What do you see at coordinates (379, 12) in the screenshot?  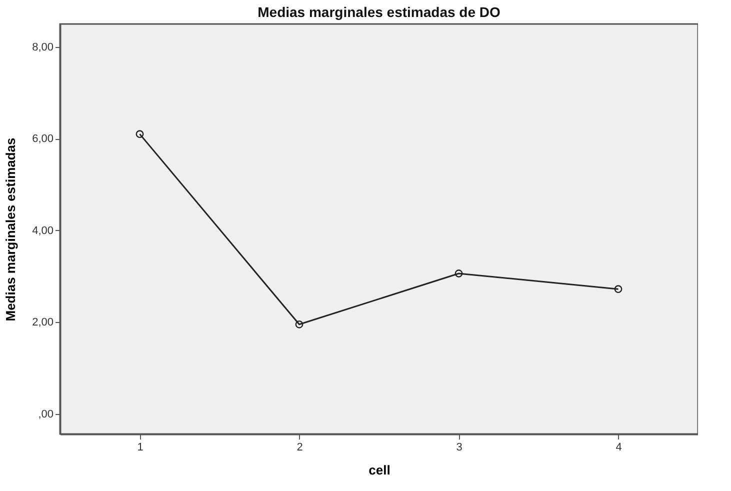 I see `chart-title: Medias marginales estimadas de DO` at bounding box center [379, 12].